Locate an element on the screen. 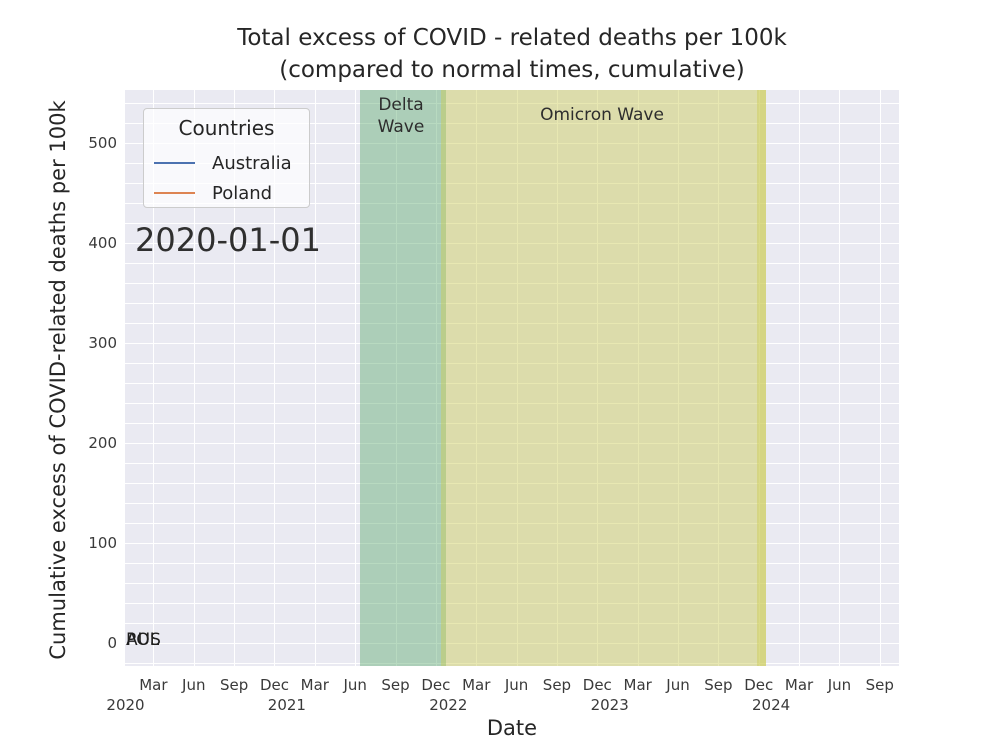 The image size is (1000, 750). omicron-wave-edge-band is located at coordinates (761, 378).